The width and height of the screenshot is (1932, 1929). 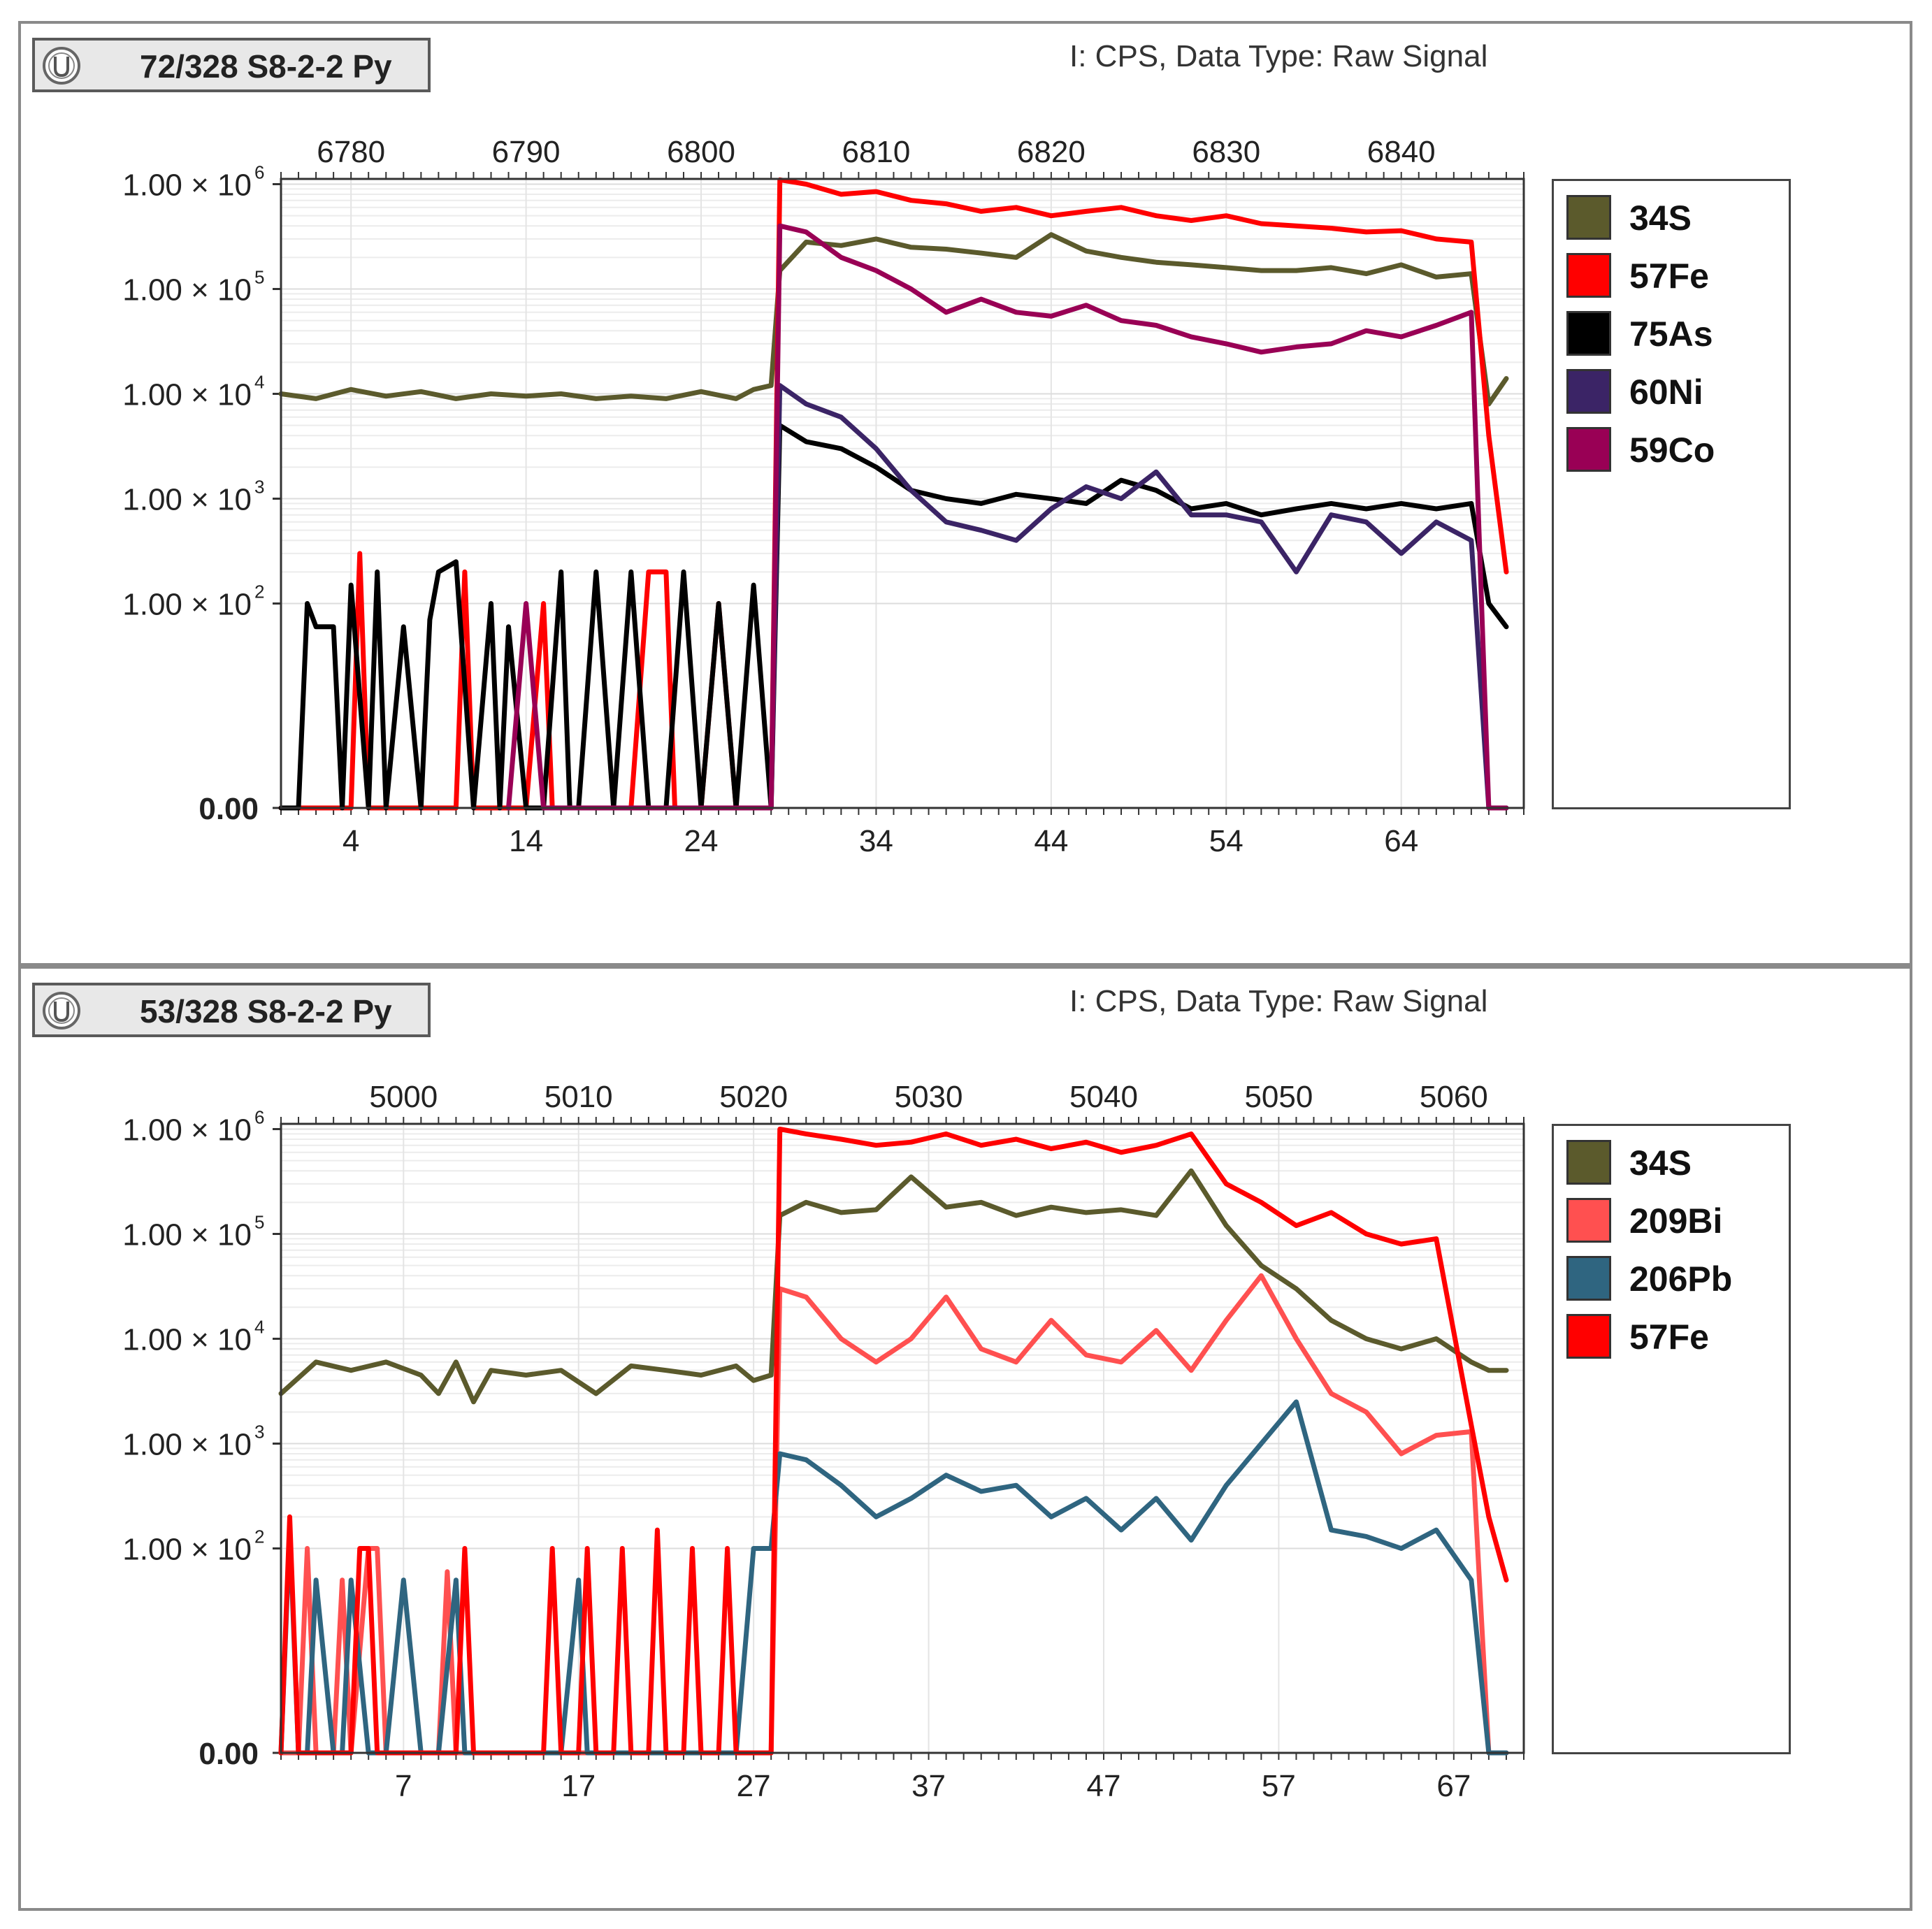 I want to click on x-tick-label: 67, so click(x=1453, y=1786).